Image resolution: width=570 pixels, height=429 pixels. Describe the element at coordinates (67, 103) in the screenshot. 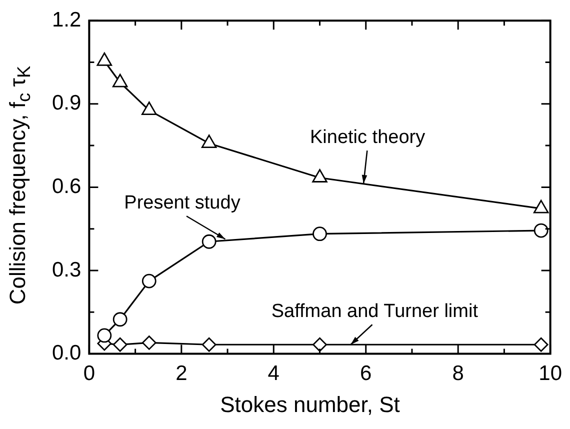

I see `y-tick-label: 0.9` at that location.